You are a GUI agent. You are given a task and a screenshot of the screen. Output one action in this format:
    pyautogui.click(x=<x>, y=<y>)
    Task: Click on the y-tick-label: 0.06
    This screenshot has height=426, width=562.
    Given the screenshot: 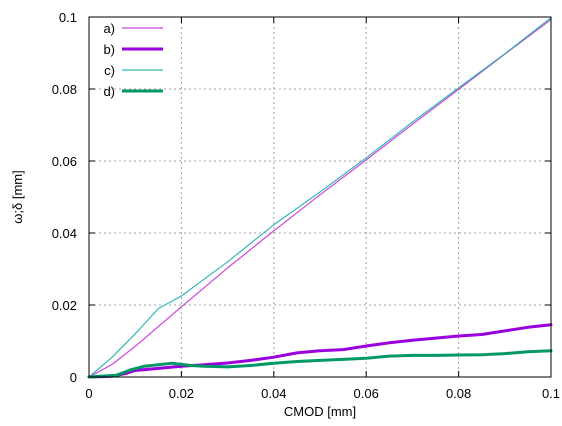 What is the action you would take?
    pyautogui.click(x=64, y=161)
    